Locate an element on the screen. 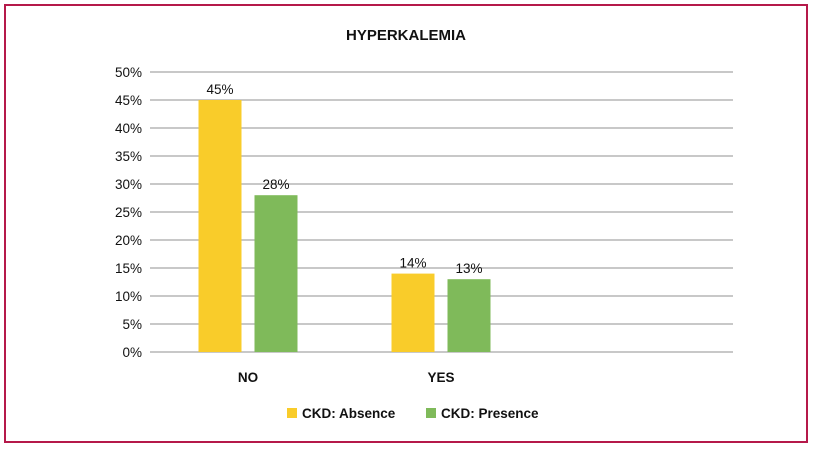  y-tick-label: 40% is located at coordinates (128, 128).